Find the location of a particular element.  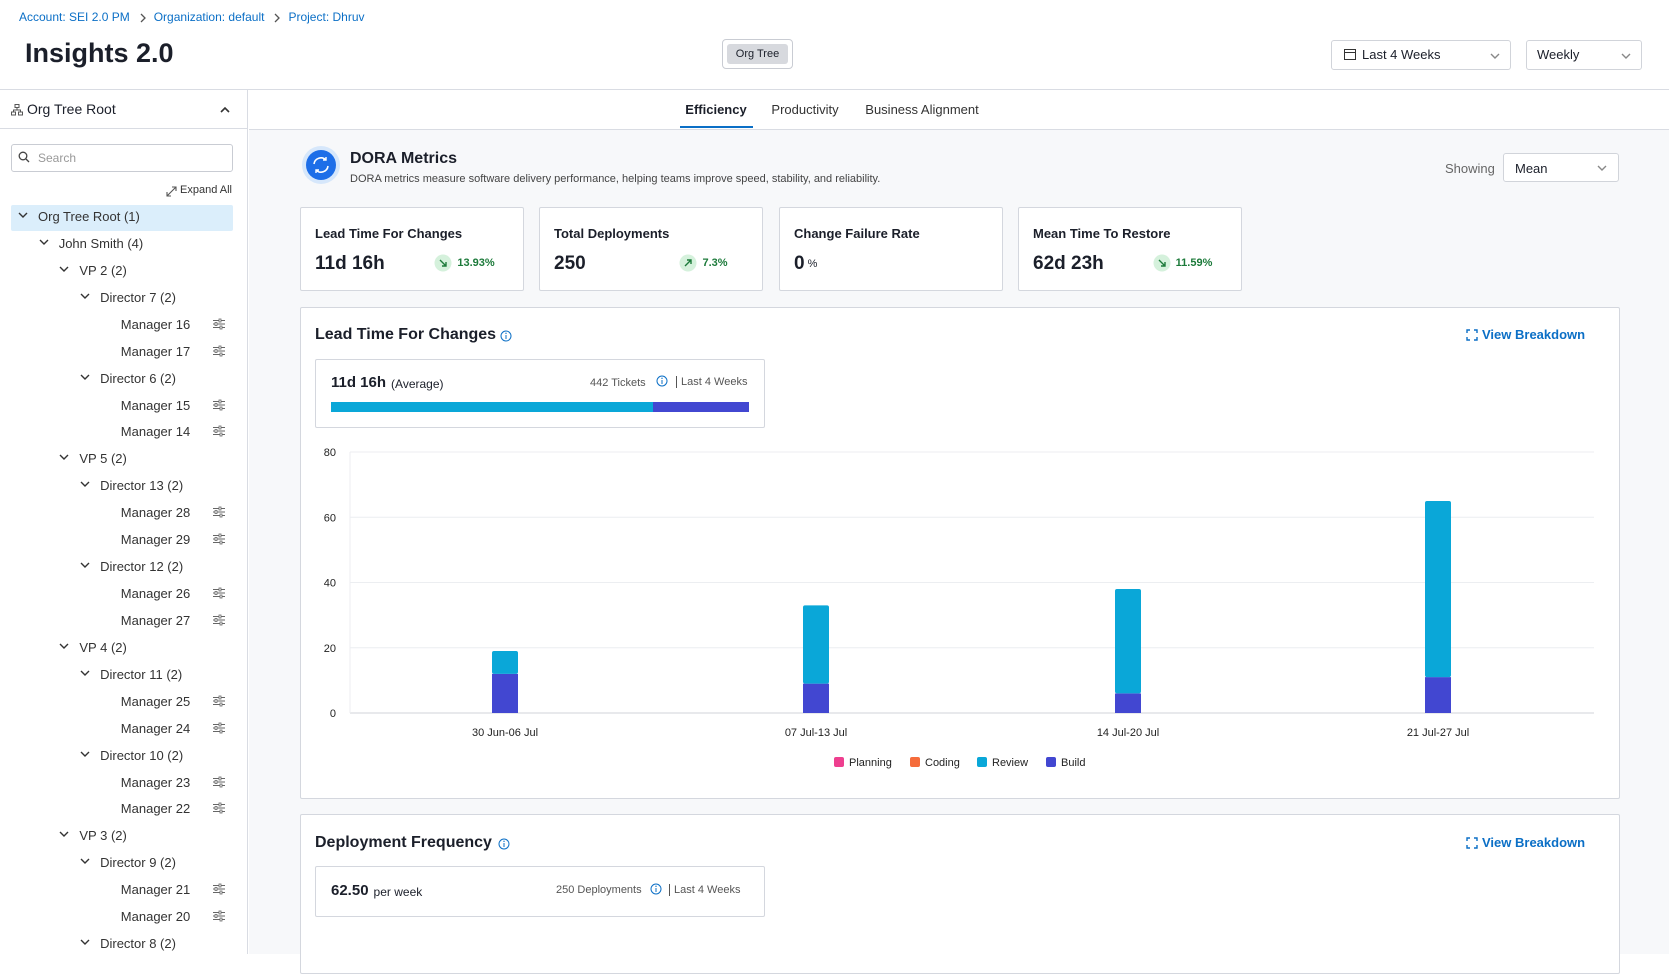

metric-value: 250 is located at coordinates (570, 263).